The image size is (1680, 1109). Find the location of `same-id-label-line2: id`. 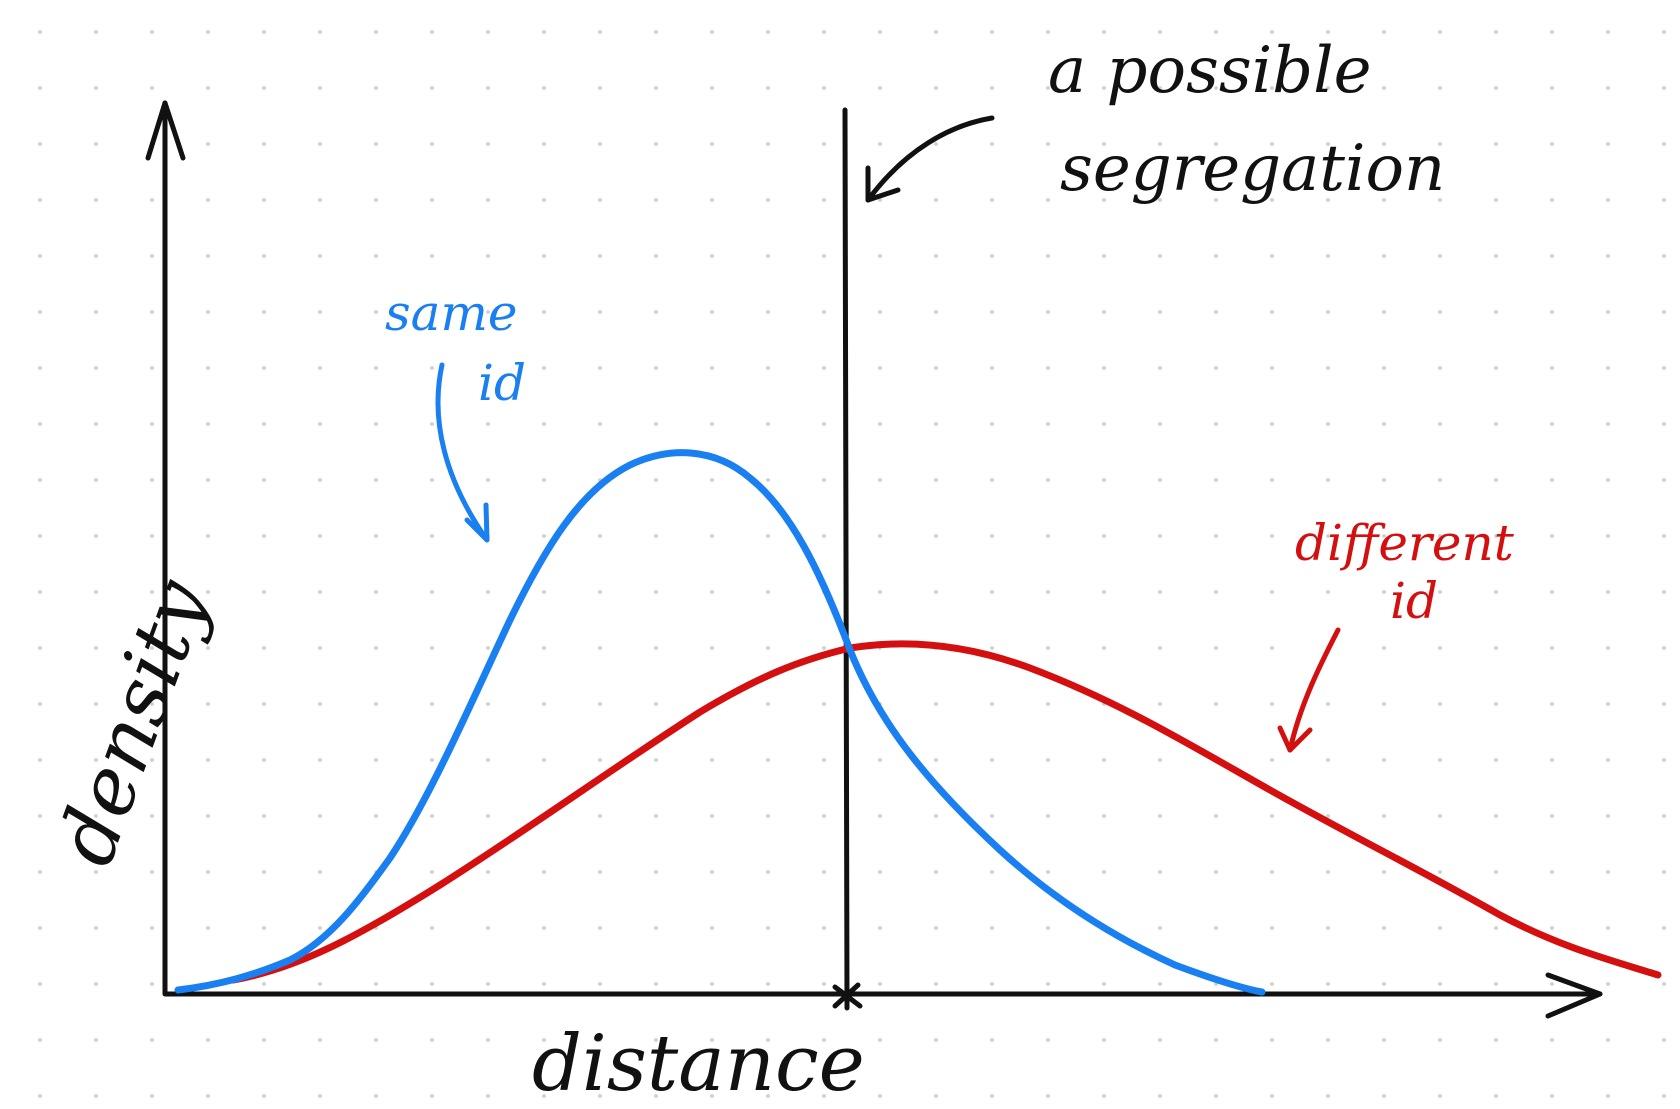

same-id-label-line2: id is located at coordinates (502, 383).